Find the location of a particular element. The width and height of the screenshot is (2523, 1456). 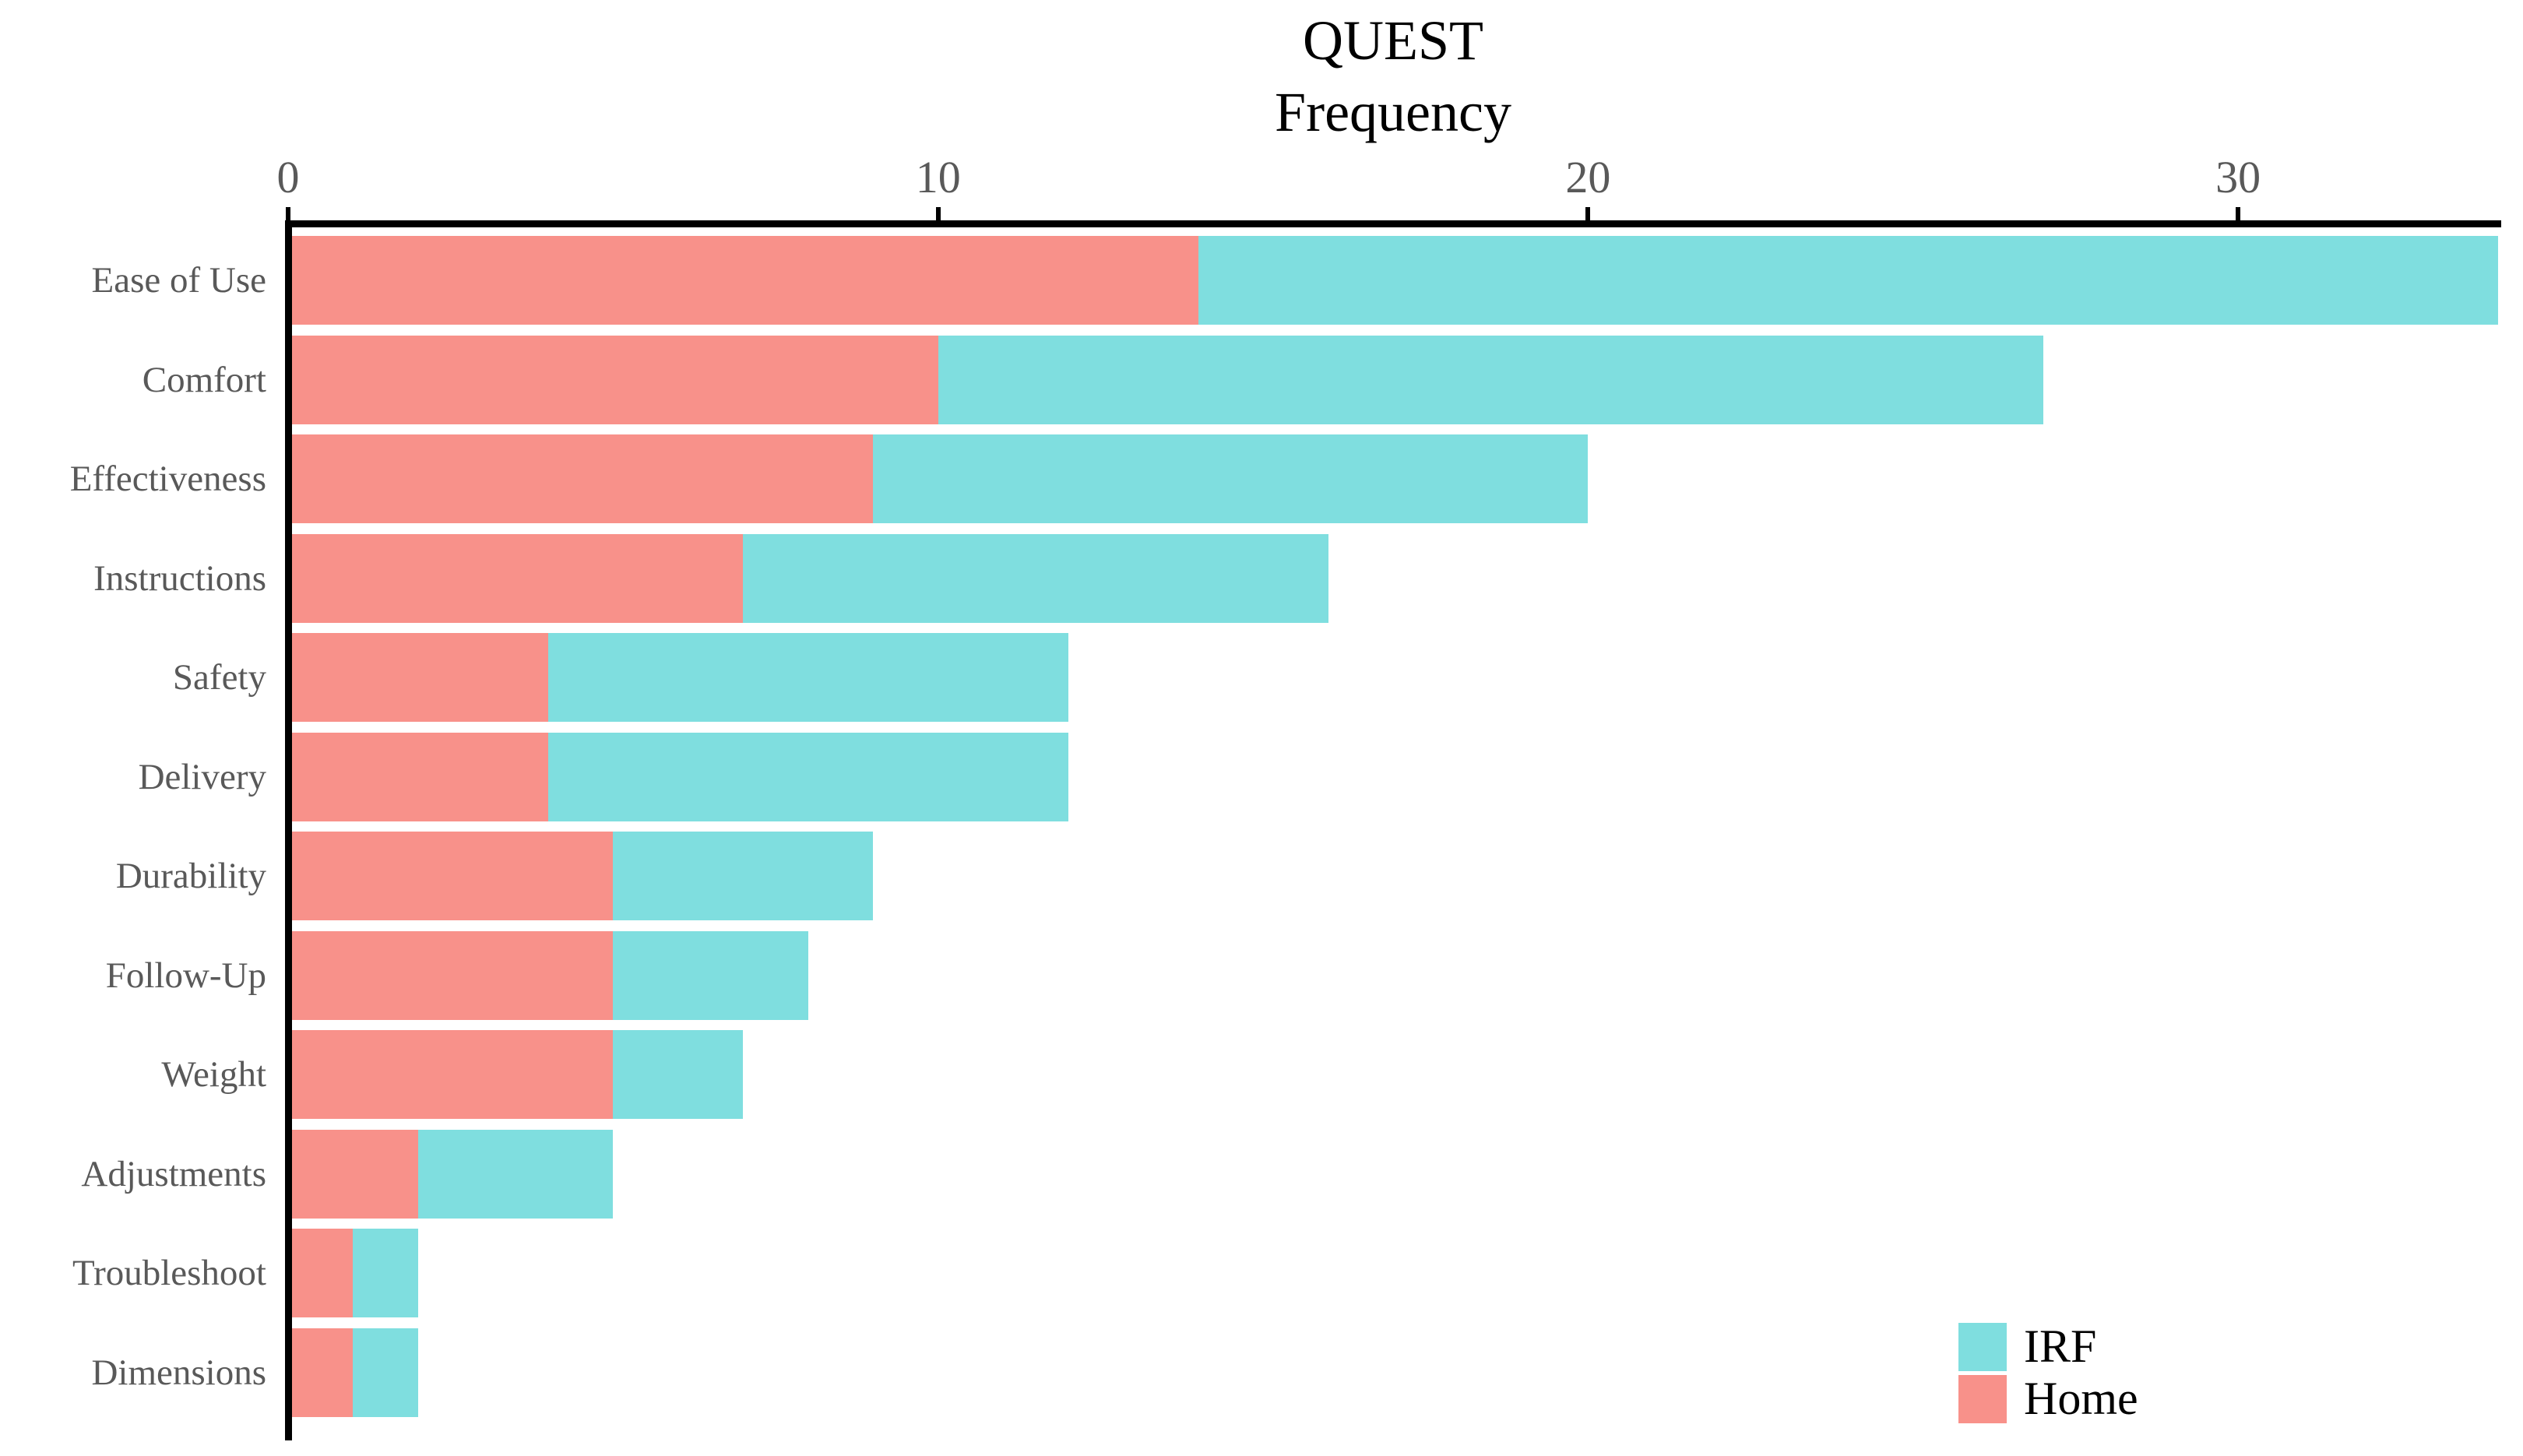

y-axis-label: Adjustments is located at coordinates (173, 1173).